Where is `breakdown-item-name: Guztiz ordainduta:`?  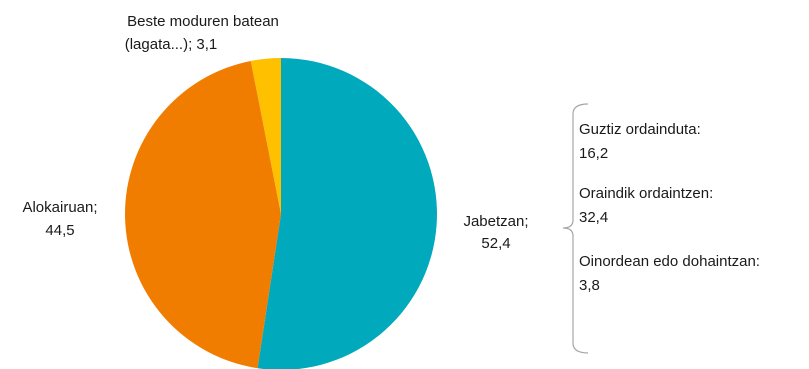
breakdown-item-name: Guztiz ordainduta: is located at coordinates (640, 129).